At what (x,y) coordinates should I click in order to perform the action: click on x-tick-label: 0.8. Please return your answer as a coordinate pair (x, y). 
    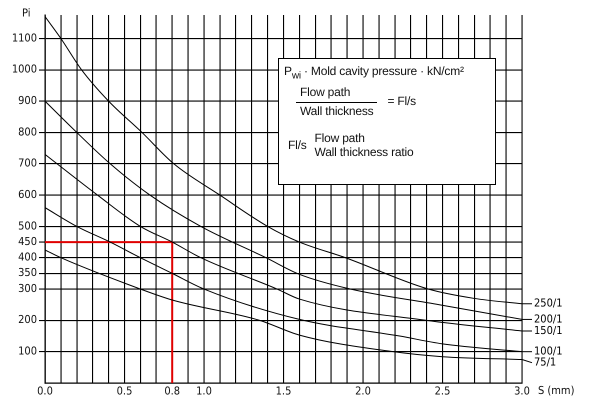
    Looking at the image, I should click on (172, 391).